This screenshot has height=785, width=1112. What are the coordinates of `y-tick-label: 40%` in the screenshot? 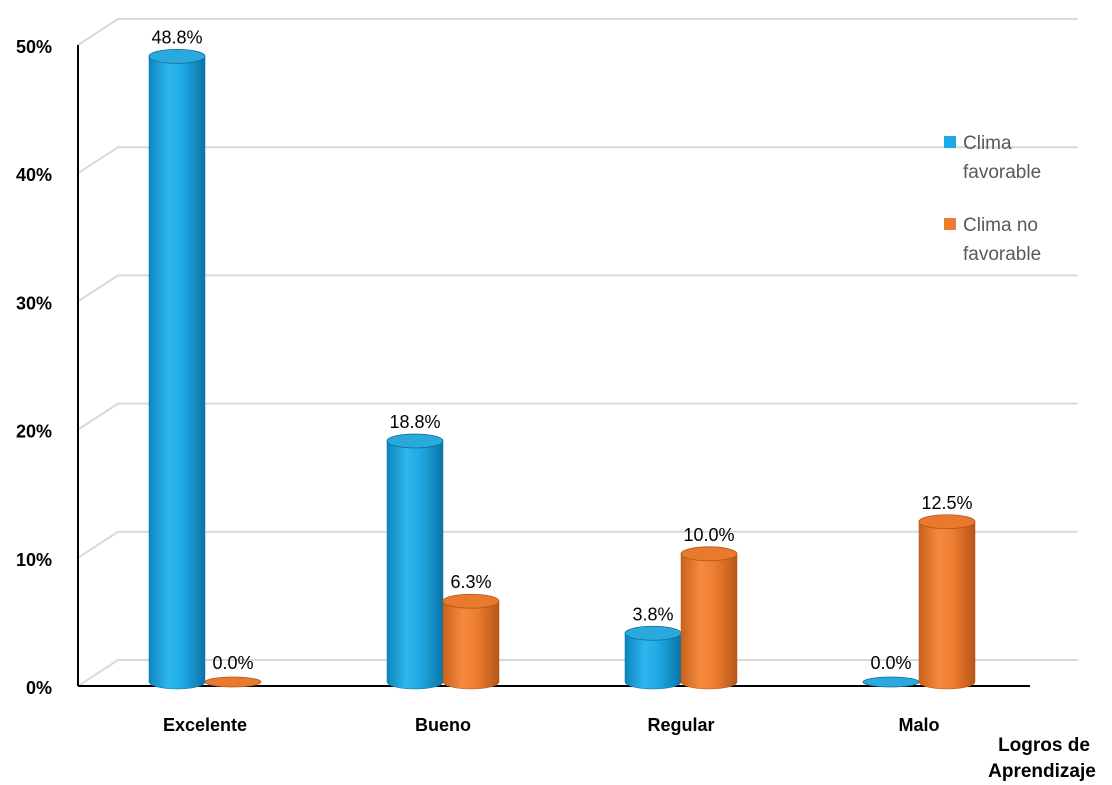 It's located at (34, 175).